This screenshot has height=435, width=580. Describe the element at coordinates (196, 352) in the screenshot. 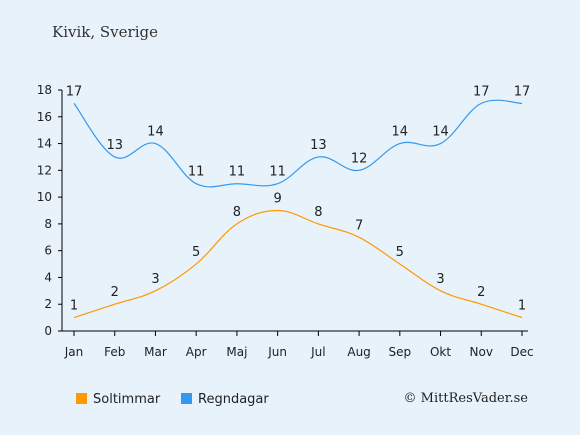

I see `x-tick-label: Apr` at that location.